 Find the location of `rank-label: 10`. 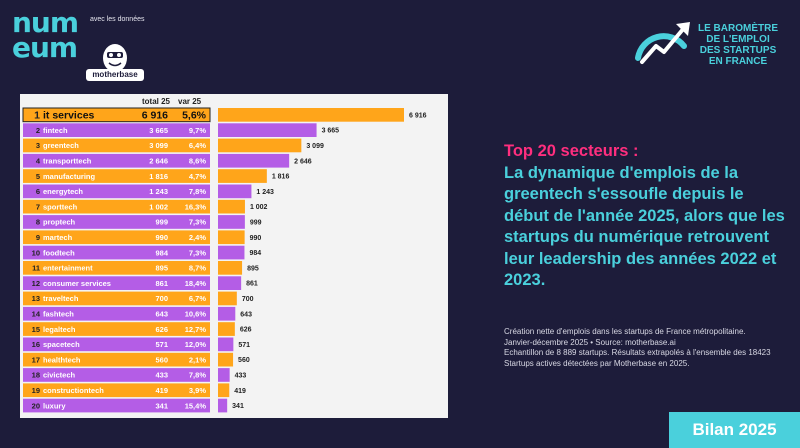

rank-label: 10 is located at coordinates (36, 252).